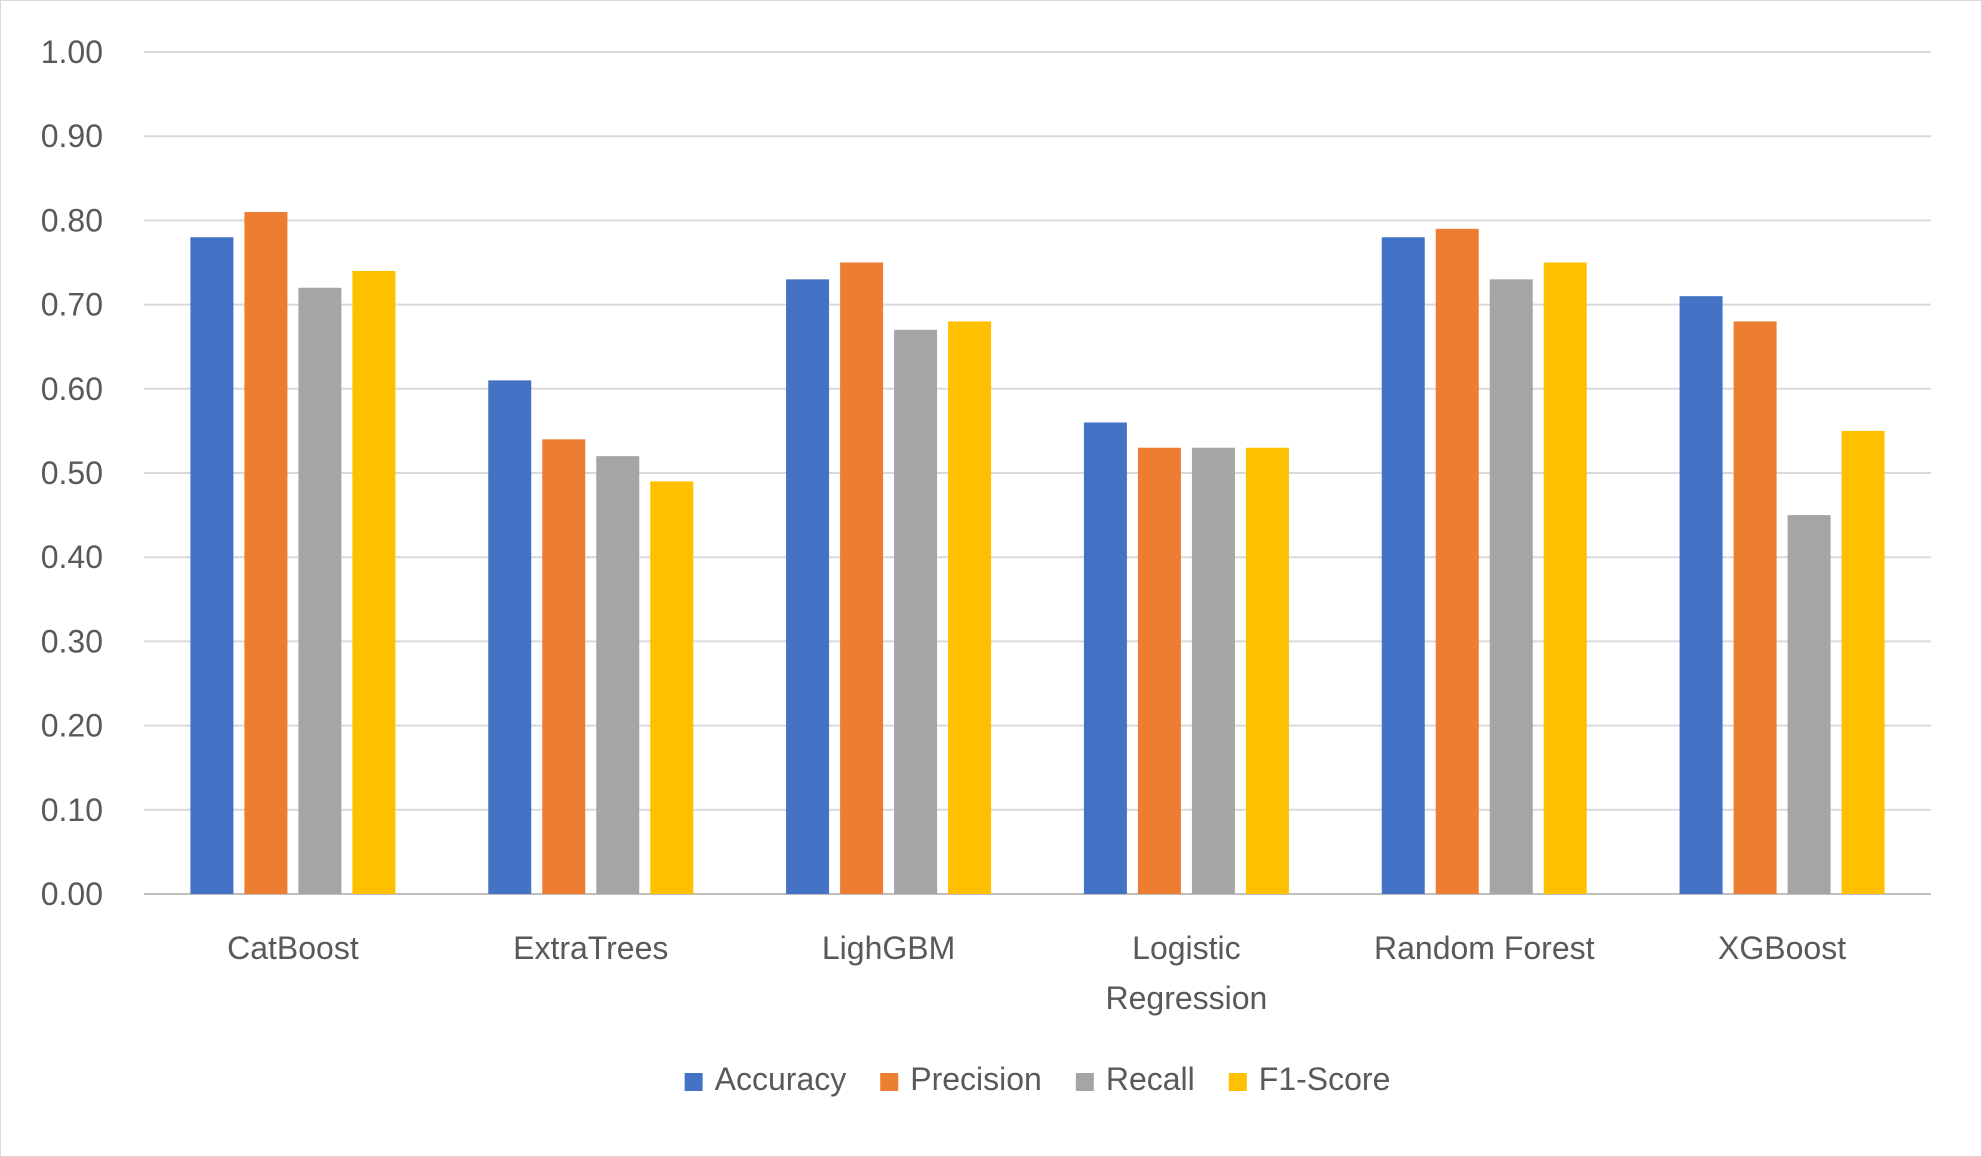 The image size is (1982, 1157). I want to click on x-category-label: Regression, so click(1186, 998).